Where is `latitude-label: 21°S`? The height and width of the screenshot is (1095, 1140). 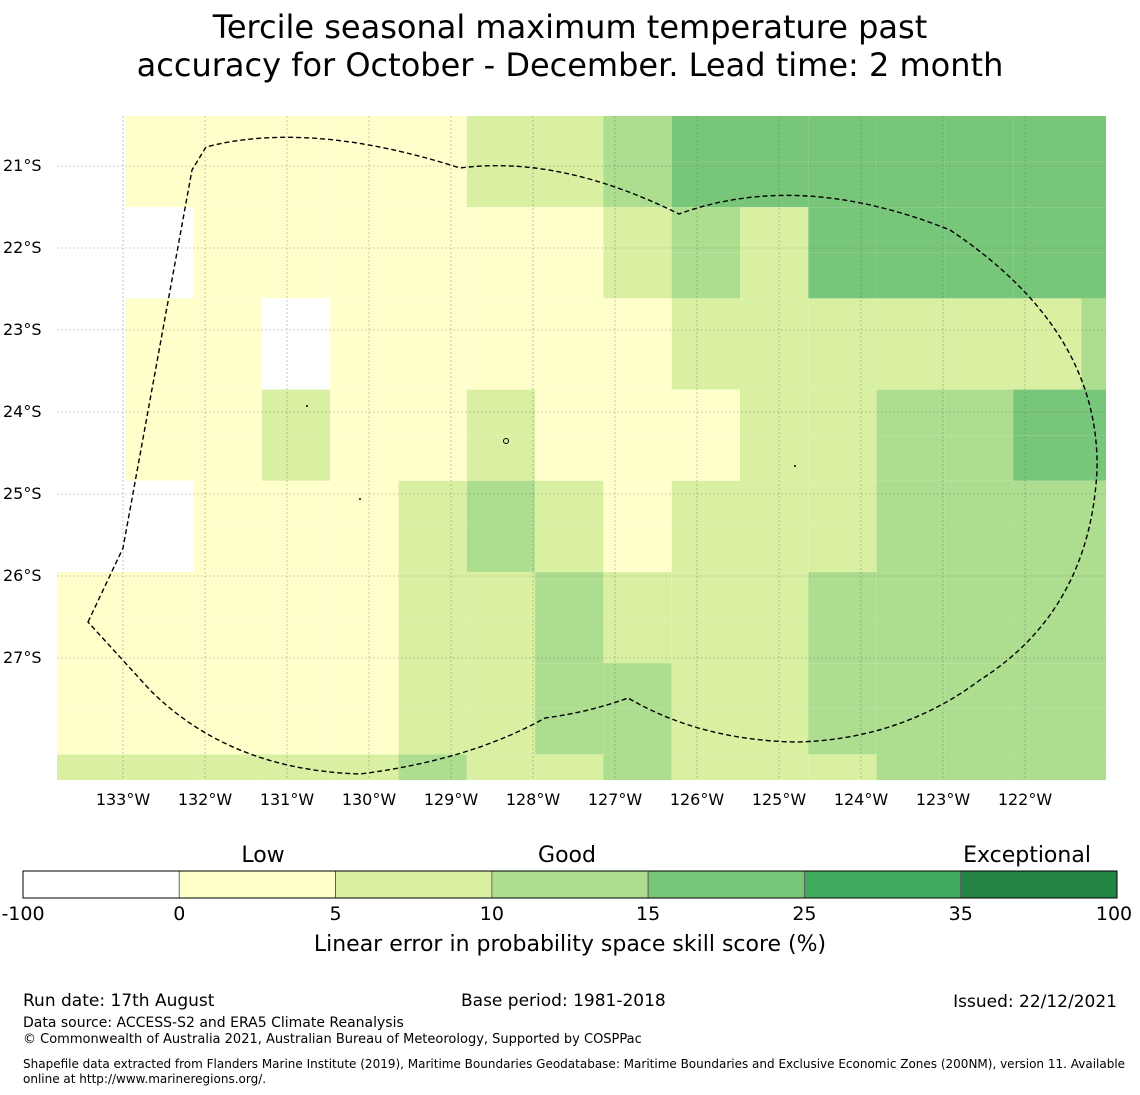 latitude-label: 21°S is located at coordinates (22, 165).